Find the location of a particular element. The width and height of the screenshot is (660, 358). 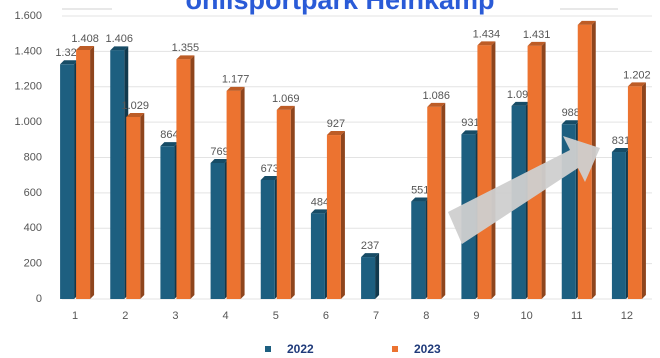

data-label: 1.092 is located at coordinates (521, 95).